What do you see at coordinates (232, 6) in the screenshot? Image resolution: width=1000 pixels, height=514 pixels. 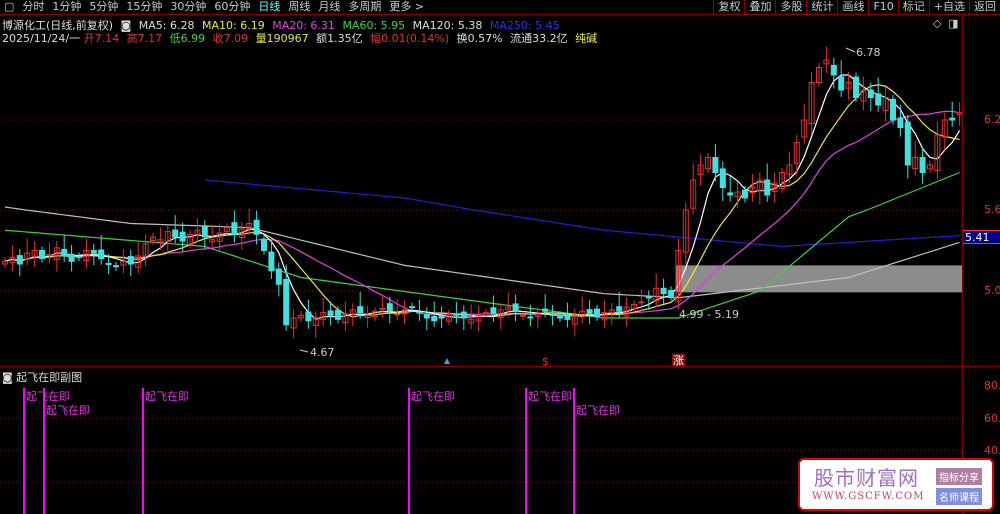 I see `period-tab: 60分钟` at bounding box center [232, 6].